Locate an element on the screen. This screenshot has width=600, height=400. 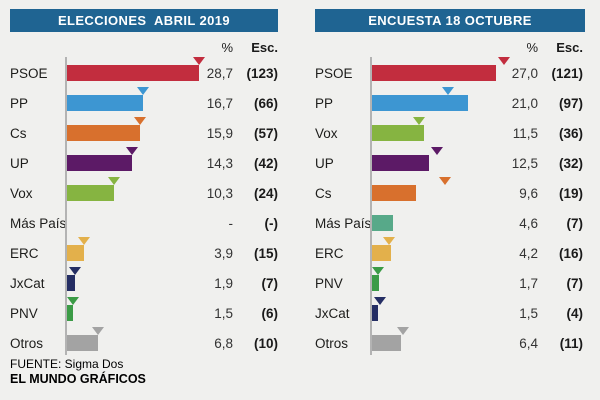
percent-value: 12,5 is located at coordinates (524, 163).